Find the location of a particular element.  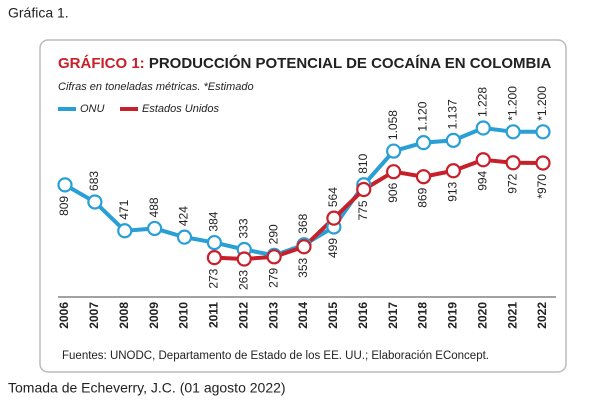

data-label: 424 is located at coordinates (184, 216).